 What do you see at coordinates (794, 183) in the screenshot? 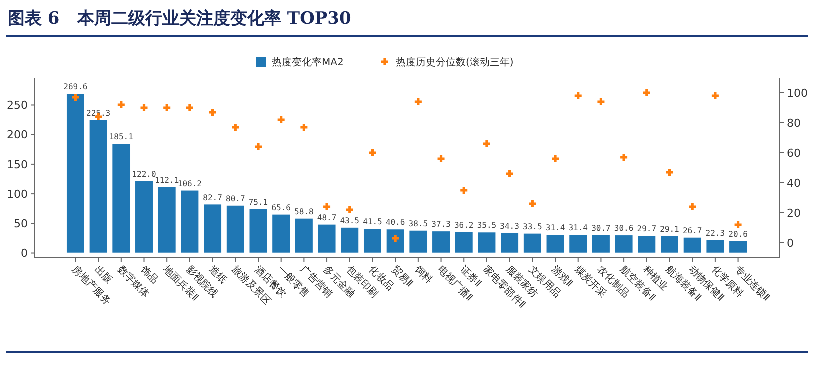
I see `y2-tick-label: 40` at bounding box center [794, 183].